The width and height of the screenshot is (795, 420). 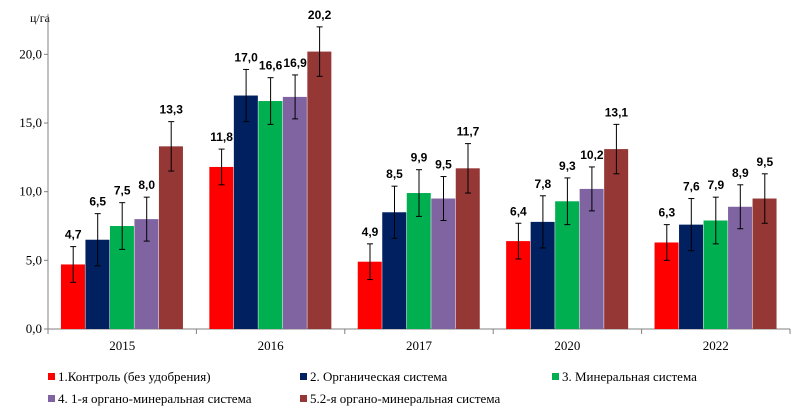 I want to click on data-label: 7,8, so click(x=543, y=184).